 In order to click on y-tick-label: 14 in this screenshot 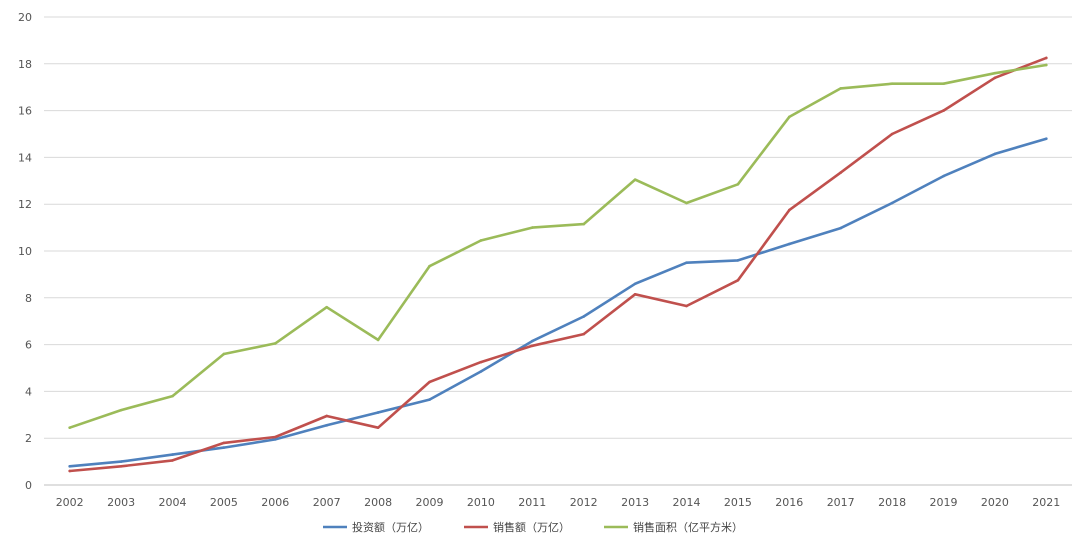, I will do `click(25, 157)`.